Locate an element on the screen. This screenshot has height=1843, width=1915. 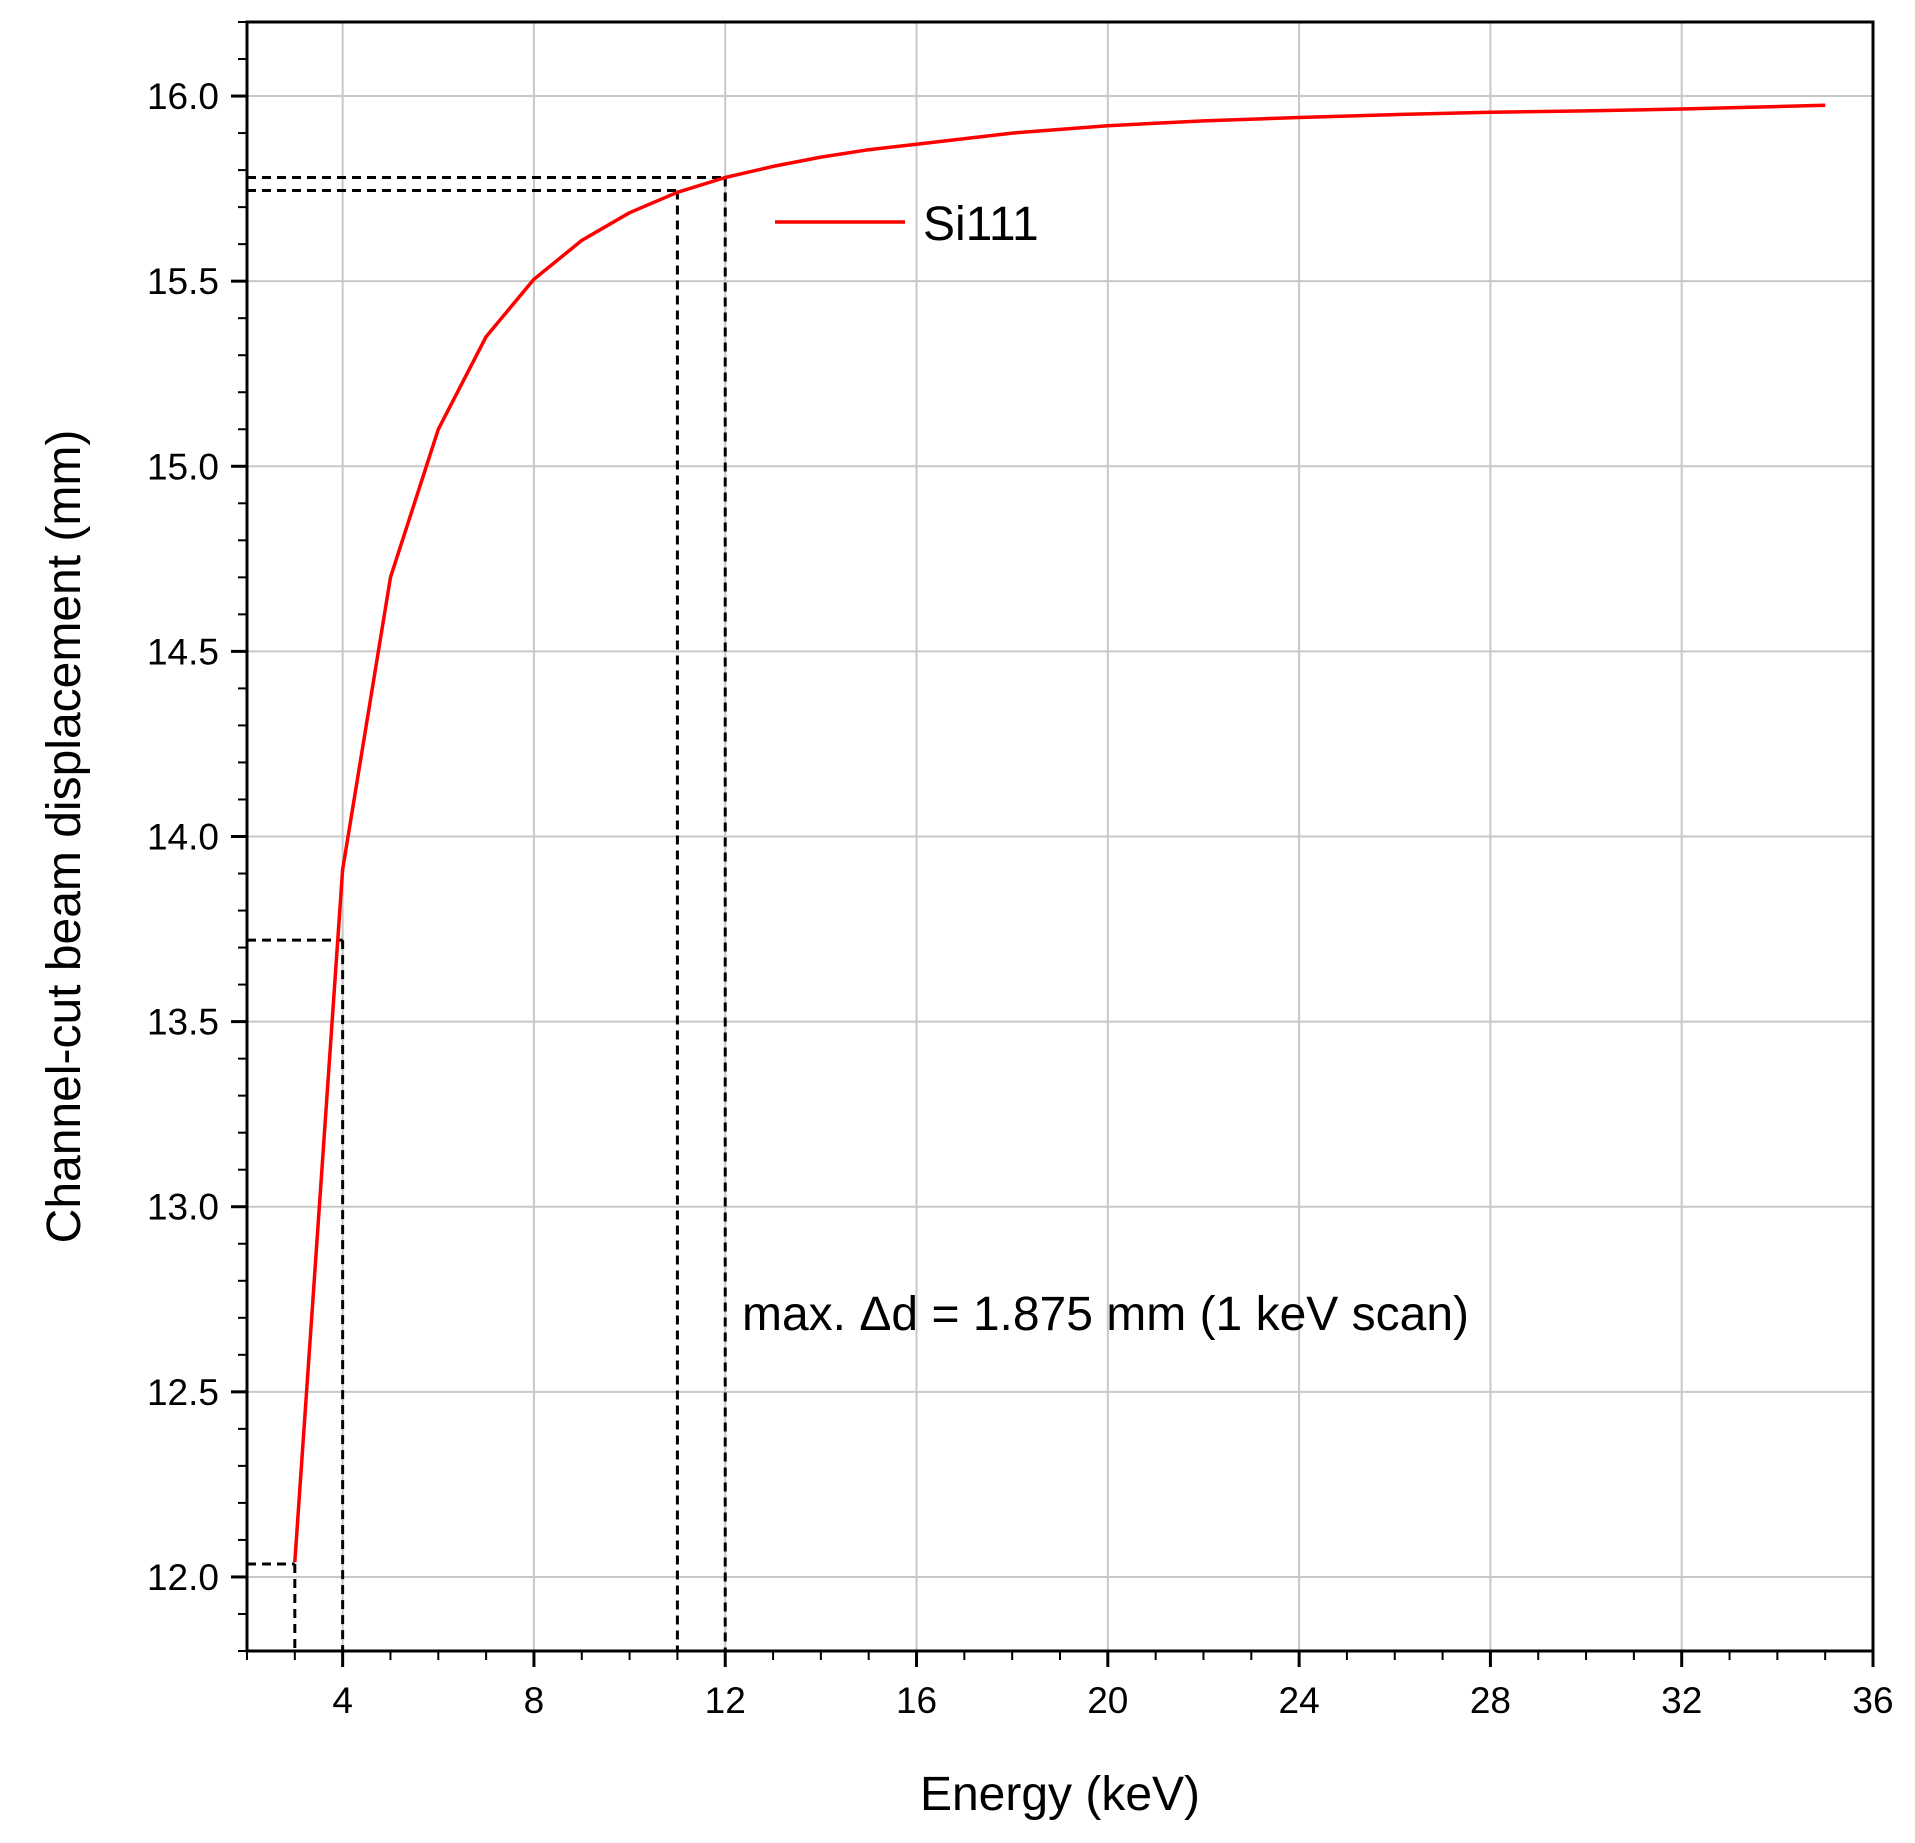
x-tick-label: 12 is located at coordinates (725, 1700).